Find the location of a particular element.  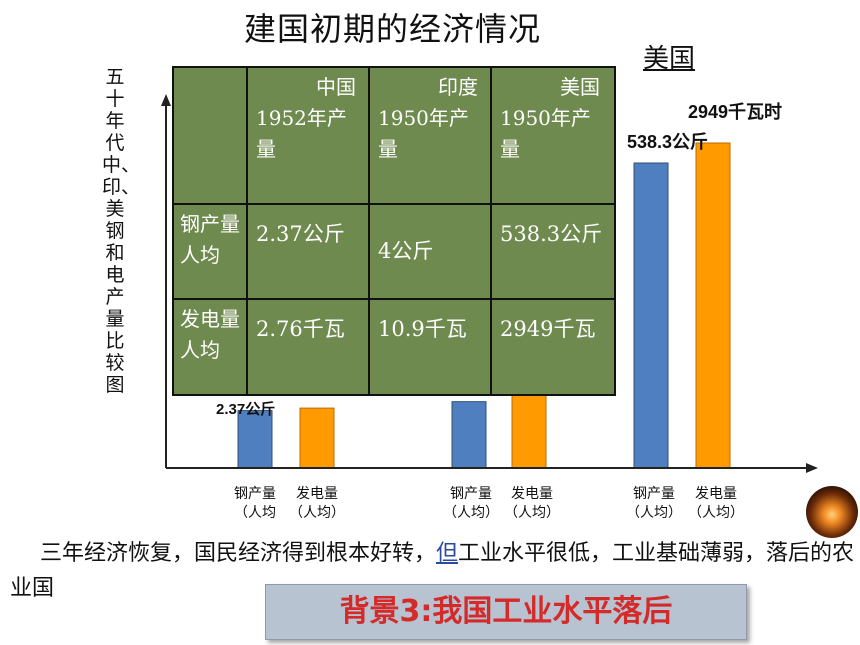

bar-value-label: 2.37公斤 is located at coordinates (245, 409).